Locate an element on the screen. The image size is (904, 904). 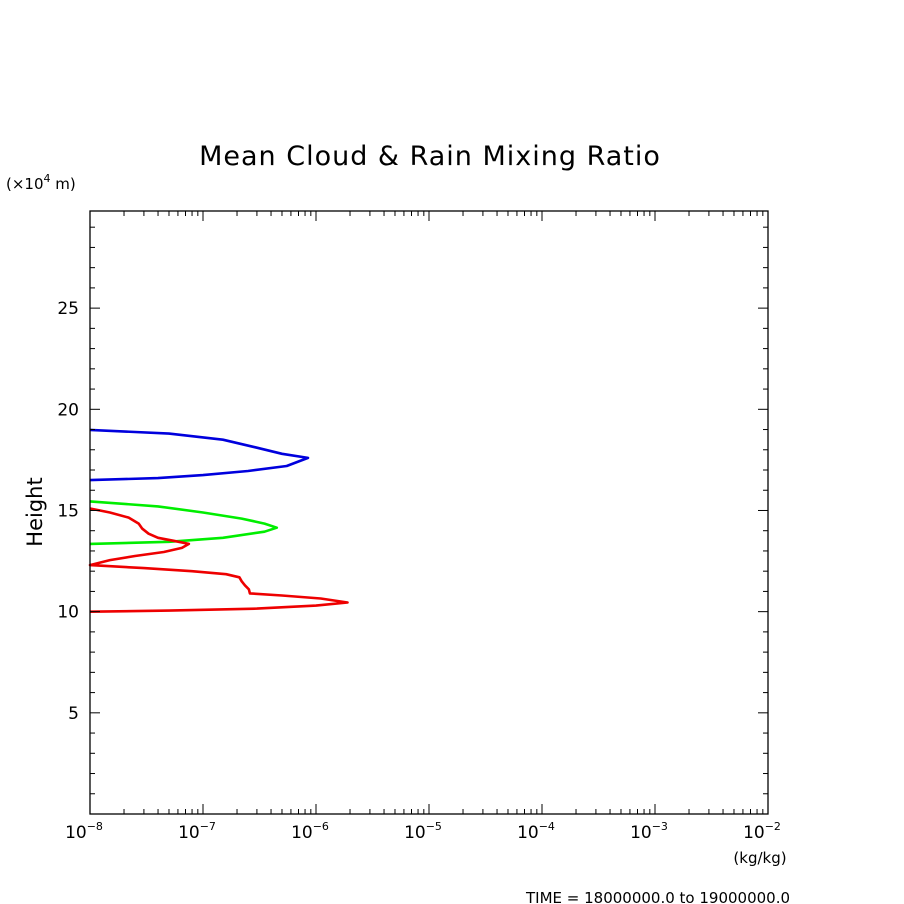
series-layer is located at coordinates (218, 520).